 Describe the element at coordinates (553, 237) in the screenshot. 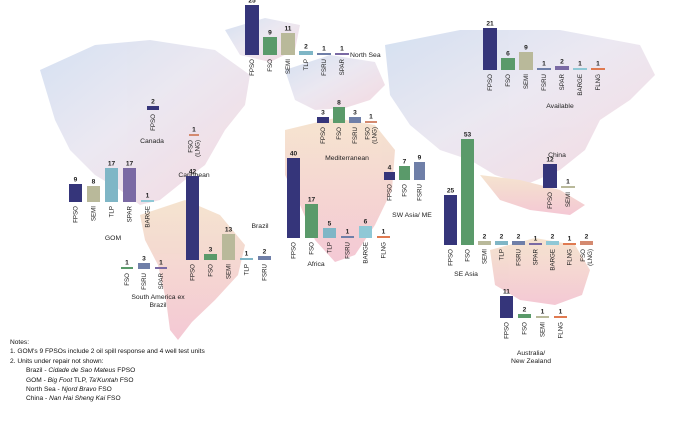

I see `value-label-se-asia-barge: 2` at that location.